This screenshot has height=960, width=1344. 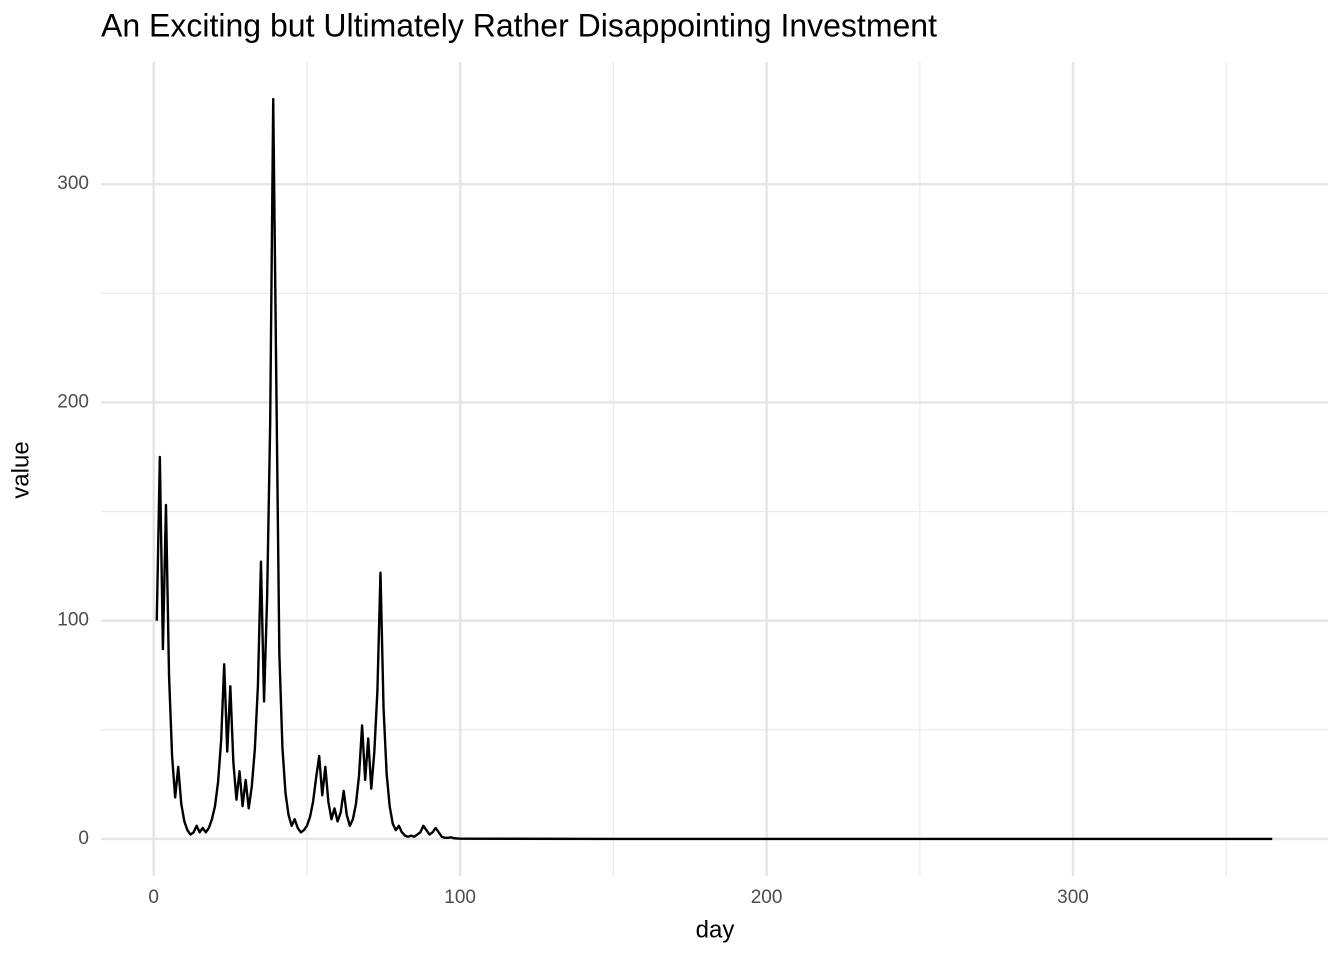 I want to click on x-axis-title: day, so click(x=715, y=929).